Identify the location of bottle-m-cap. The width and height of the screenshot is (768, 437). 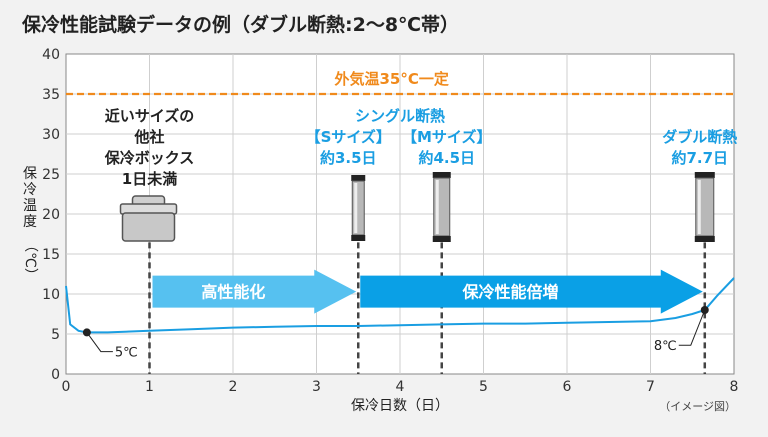
(441, 175).